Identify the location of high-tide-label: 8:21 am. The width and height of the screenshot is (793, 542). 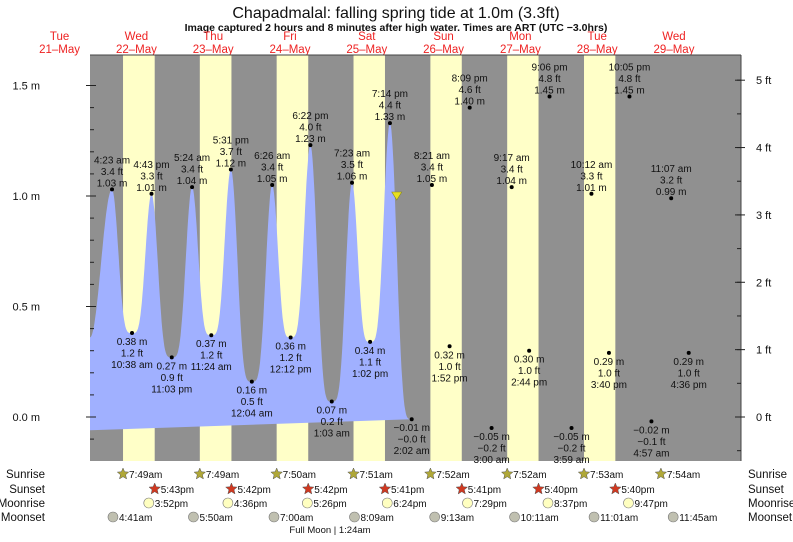
(432, 156).